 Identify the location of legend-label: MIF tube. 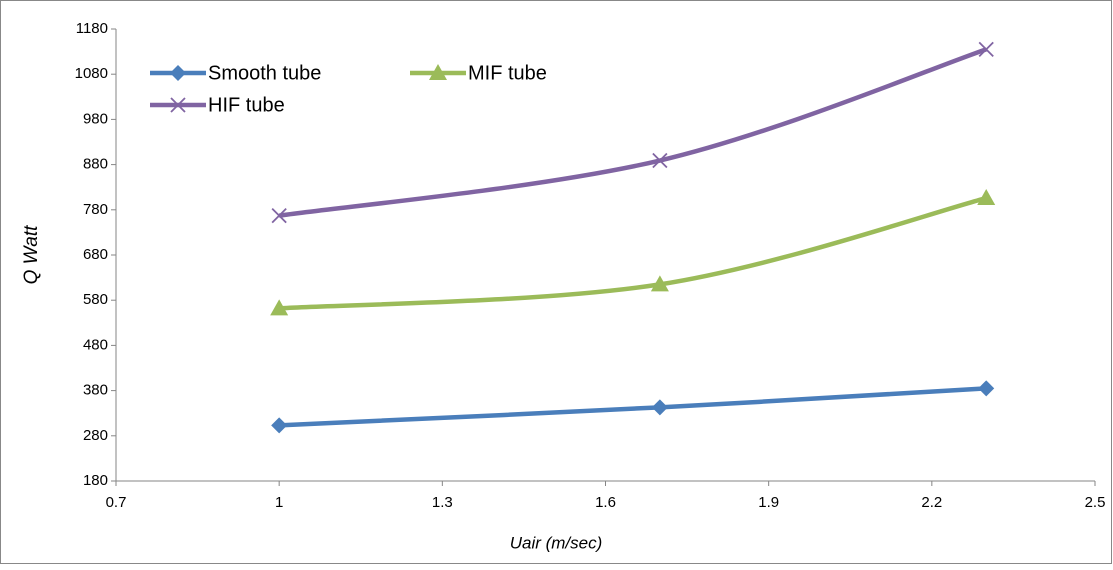
(507, 73).